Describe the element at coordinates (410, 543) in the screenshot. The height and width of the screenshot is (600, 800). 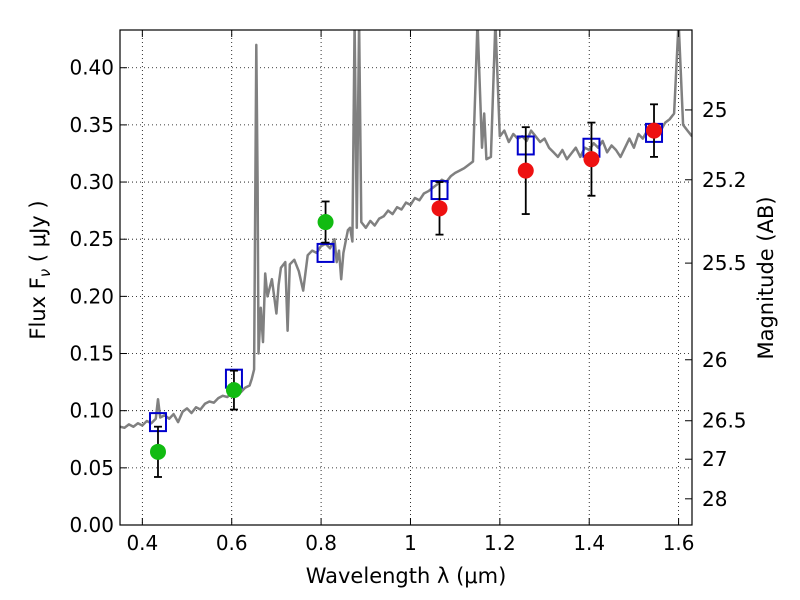
I see `x-tick-label: 1` at that location.